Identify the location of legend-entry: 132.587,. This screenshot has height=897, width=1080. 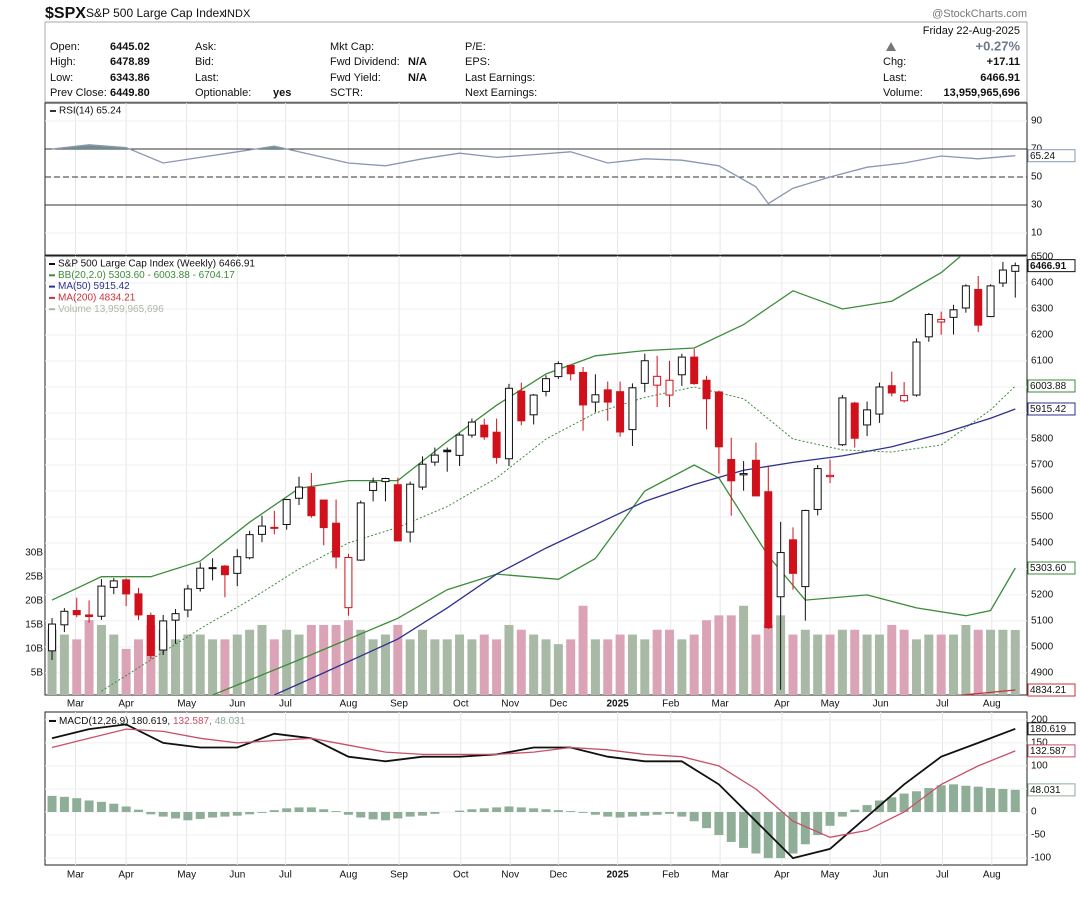
(192, 721).